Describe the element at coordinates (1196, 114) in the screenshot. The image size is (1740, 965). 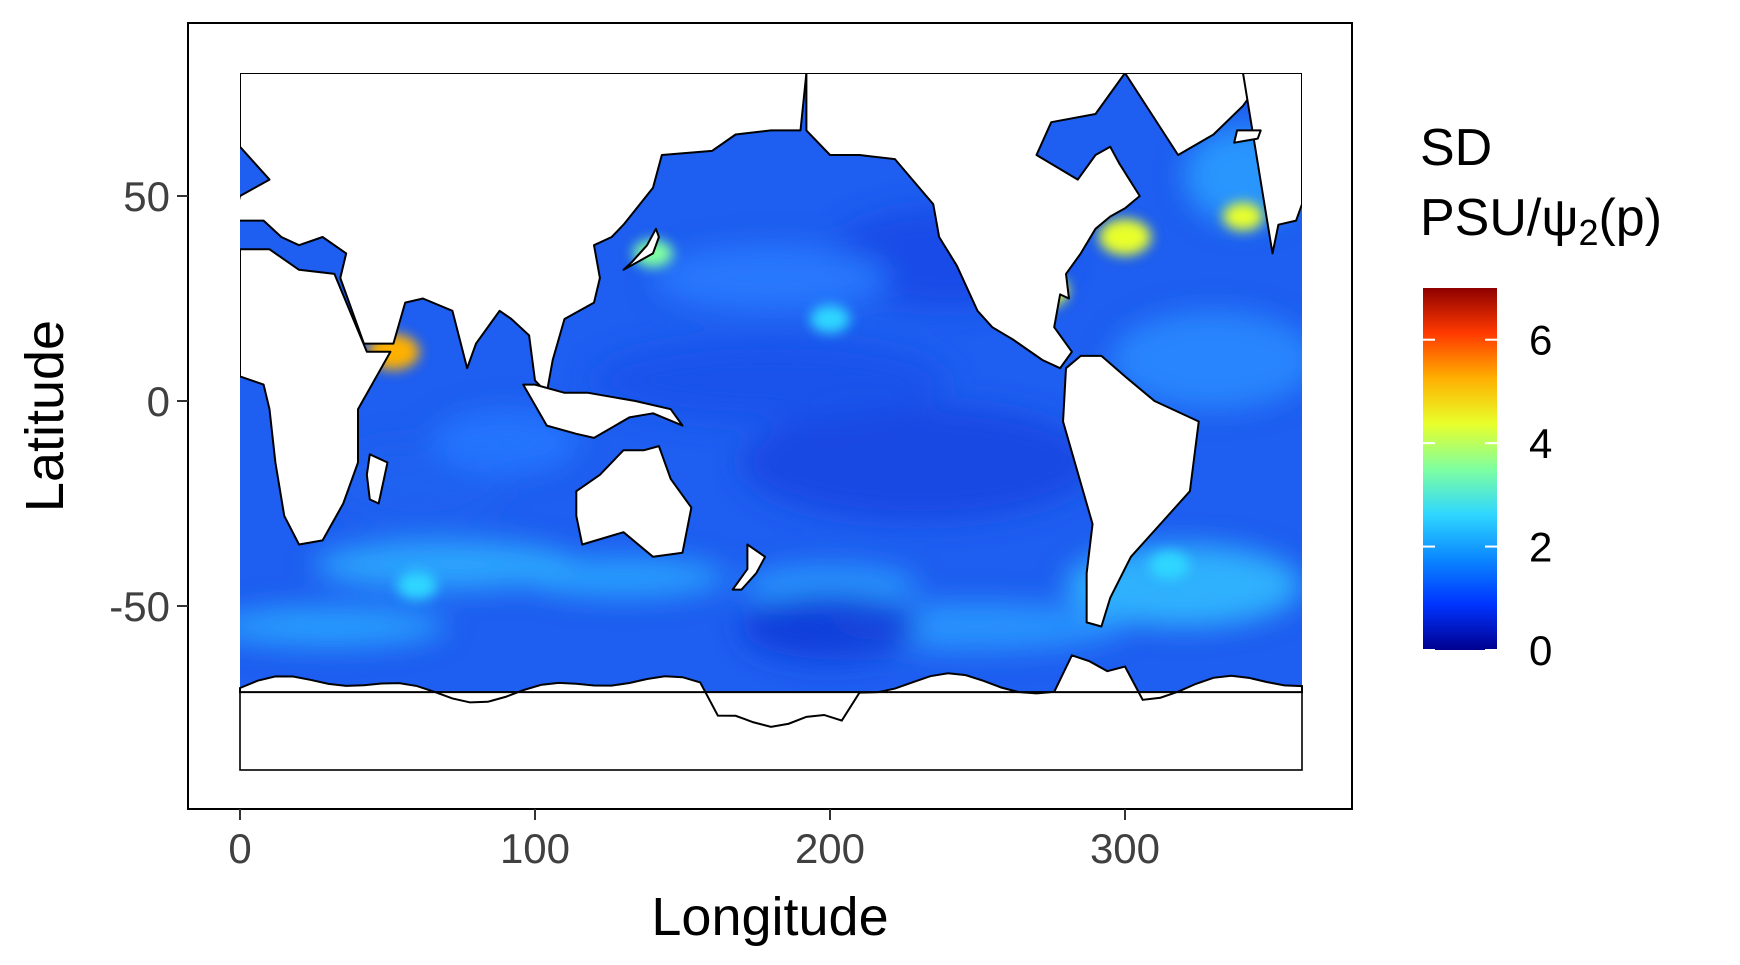
I see `greenland-land` at that location.